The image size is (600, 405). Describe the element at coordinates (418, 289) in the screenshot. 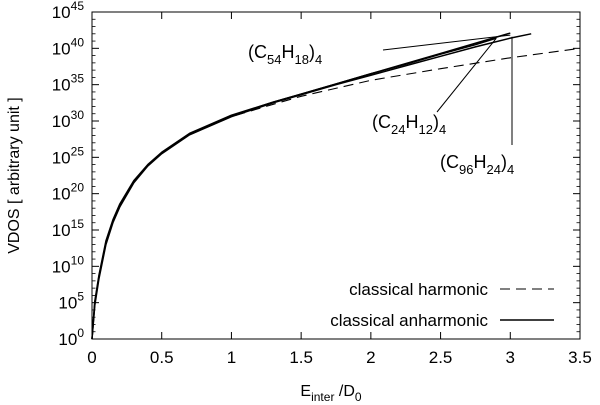

I see `legend-label-harmonic: classical harmonic` at that location.